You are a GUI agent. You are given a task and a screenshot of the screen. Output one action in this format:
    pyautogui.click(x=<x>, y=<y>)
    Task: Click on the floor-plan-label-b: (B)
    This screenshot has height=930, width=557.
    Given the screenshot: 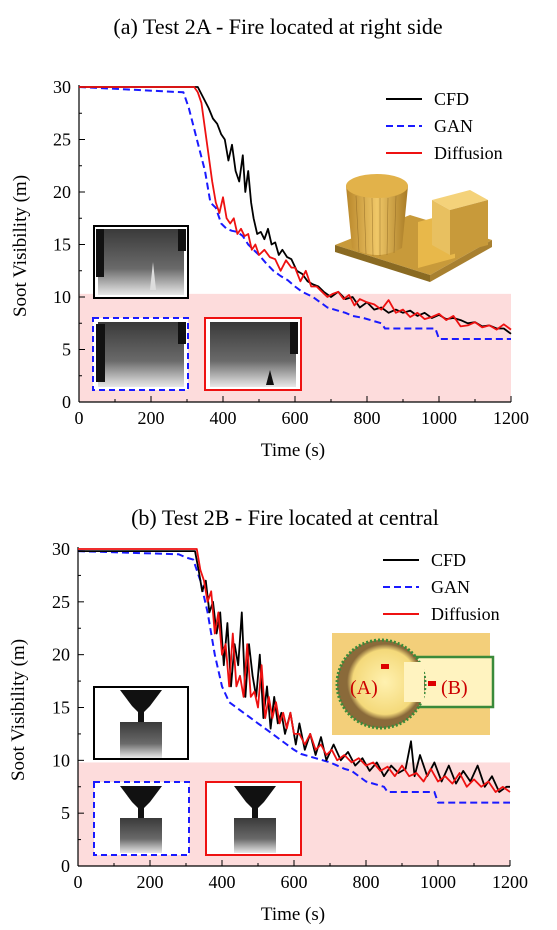 What is the action you would take?
    pyautogui.click(x=454, y=688)
    